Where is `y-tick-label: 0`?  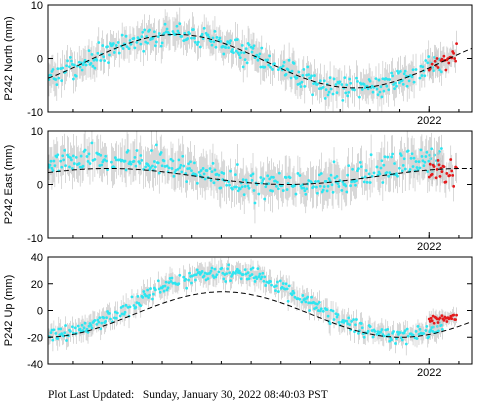 y-tick-label: 0 is located at coordinates (40, 186).